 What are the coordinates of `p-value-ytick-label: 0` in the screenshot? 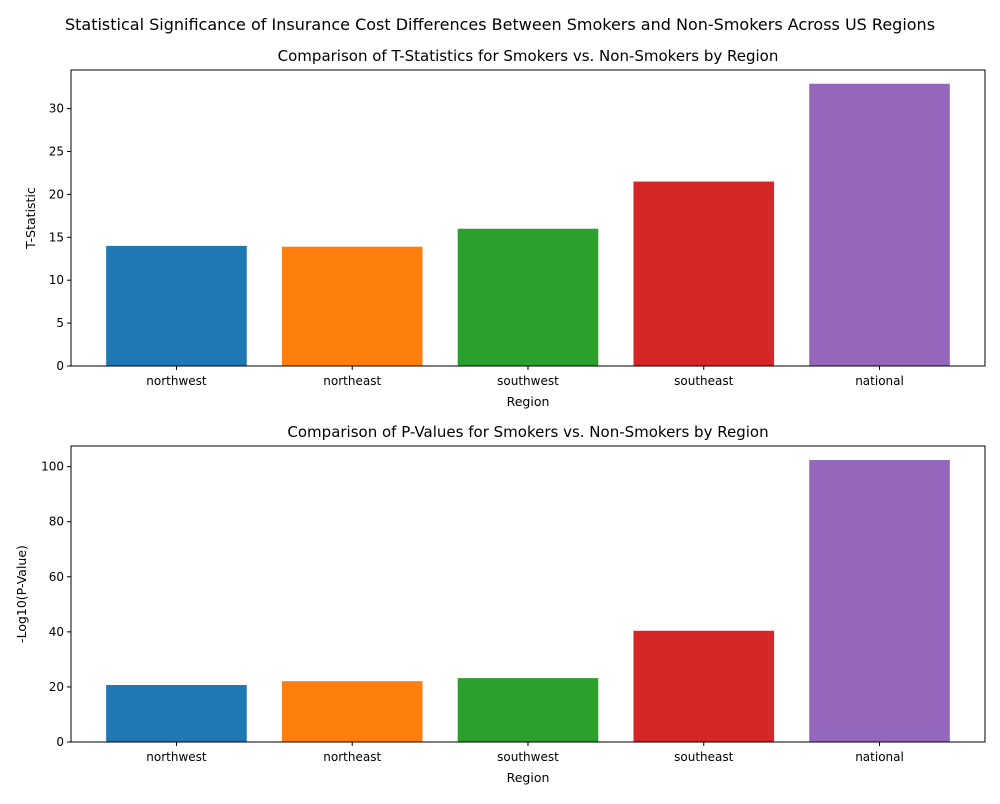 It's located at (60, 742).